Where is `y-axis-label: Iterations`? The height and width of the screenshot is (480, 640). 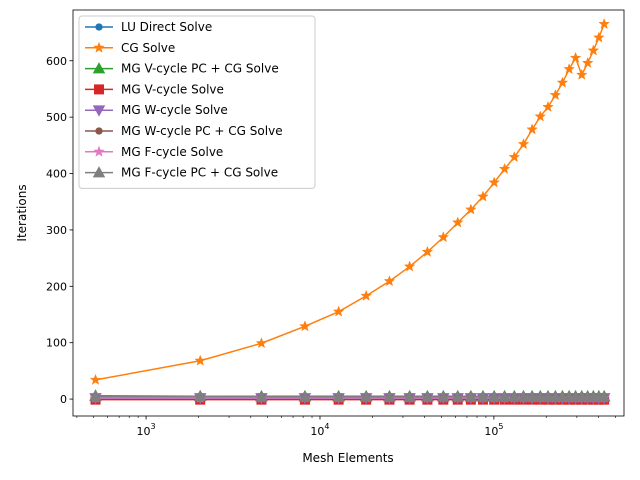
y-axis-label: Iterations is located at coordinates (22, 212).